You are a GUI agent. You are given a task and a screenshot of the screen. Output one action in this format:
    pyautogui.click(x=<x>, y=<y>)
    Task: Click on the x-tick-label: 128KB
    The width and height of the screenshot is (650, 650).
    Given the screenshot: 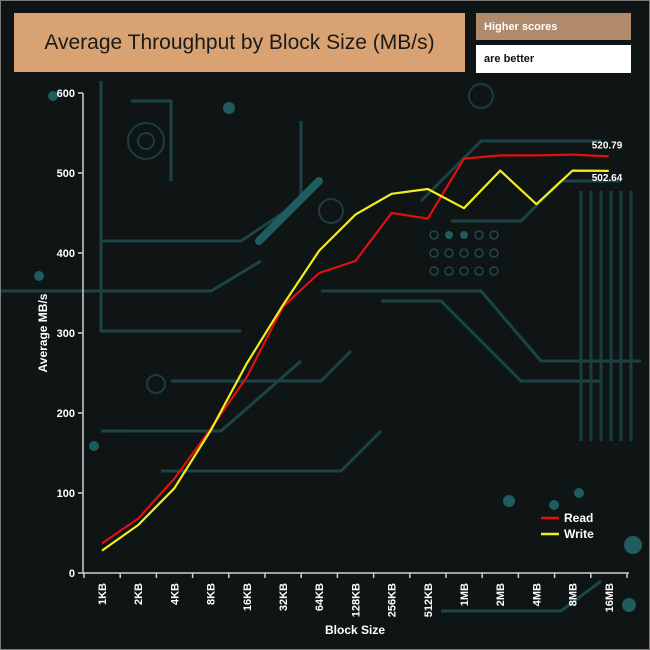 What is the action you would take?
    pyautogui.click(x=356, y=600)
    